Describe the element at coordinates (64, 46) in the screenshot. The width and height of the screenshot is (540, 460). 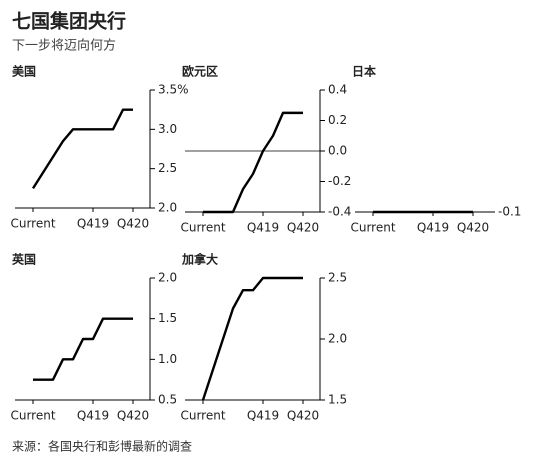
I see `subtitle: 下一步将迈向何方` at that location.